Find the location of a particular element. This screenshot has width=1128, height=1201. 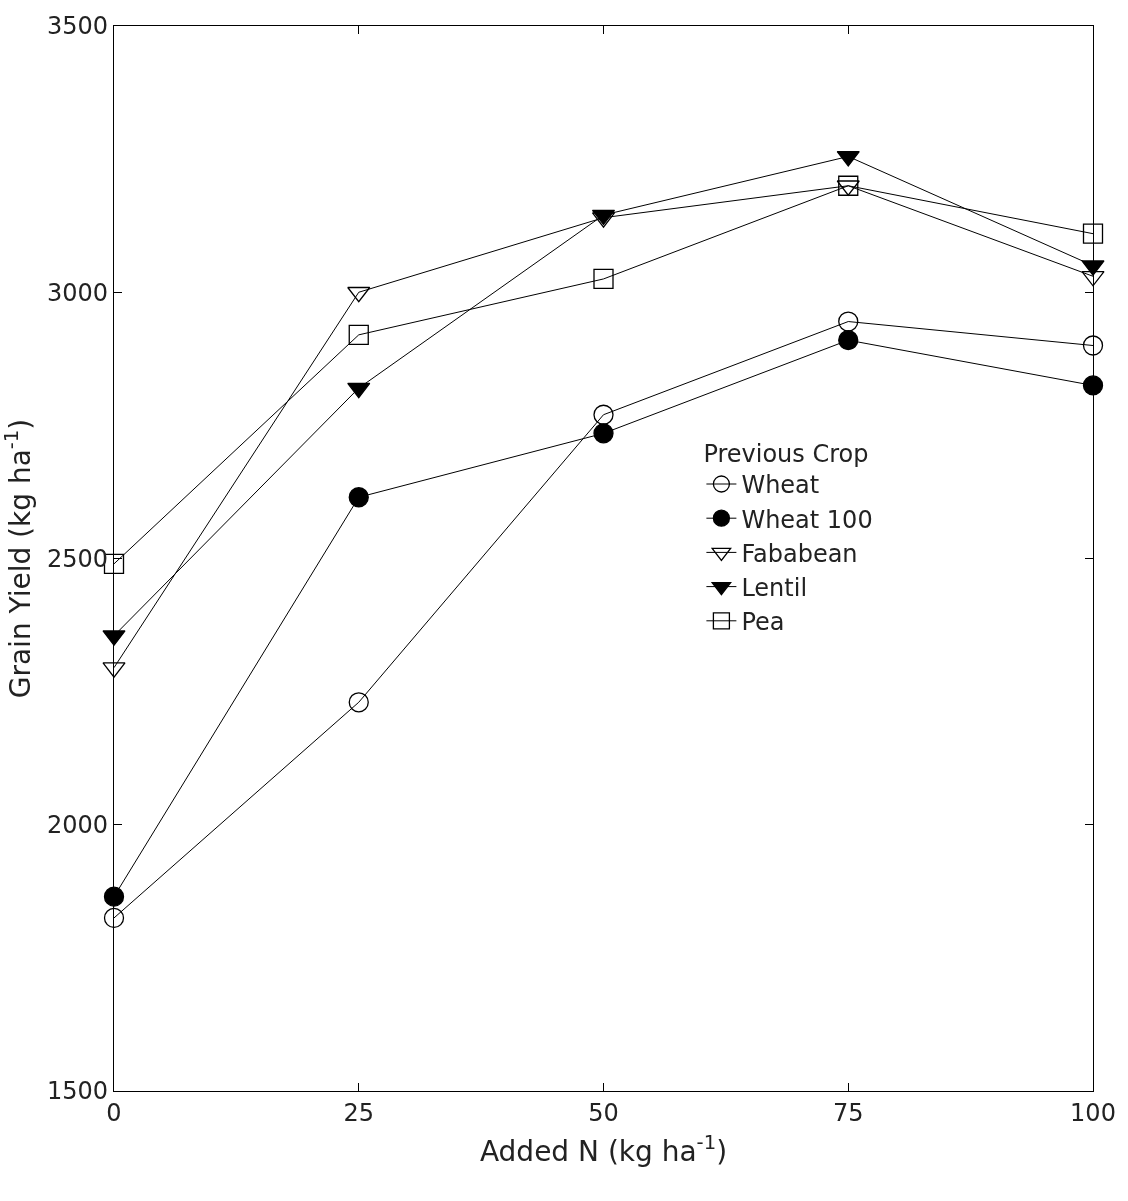

legend-label: Lentil is located at coordinates (774, 587).